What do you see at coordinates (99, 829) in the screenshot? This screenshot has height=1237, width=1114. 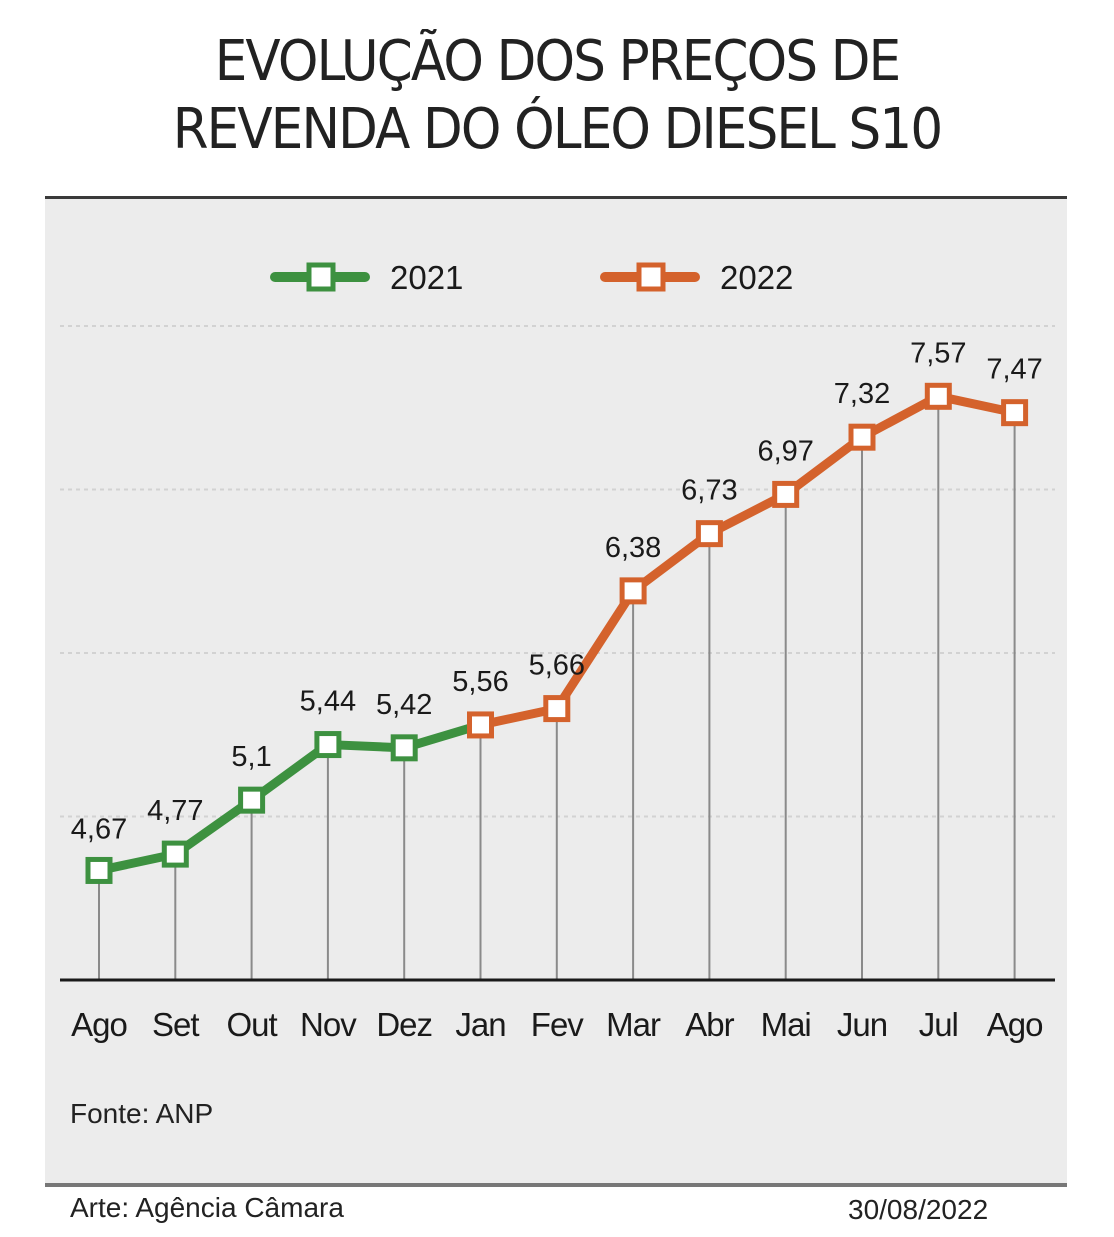 I see `value-label: 4,67` at bounding box center [99, 829].